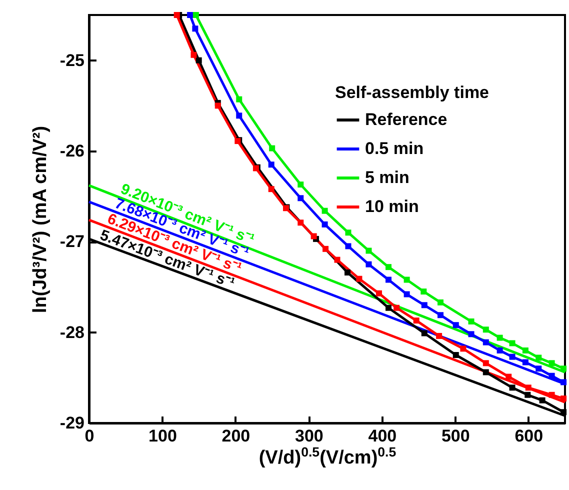  I want to click on x-tick-label: 200, so click(236, 436).